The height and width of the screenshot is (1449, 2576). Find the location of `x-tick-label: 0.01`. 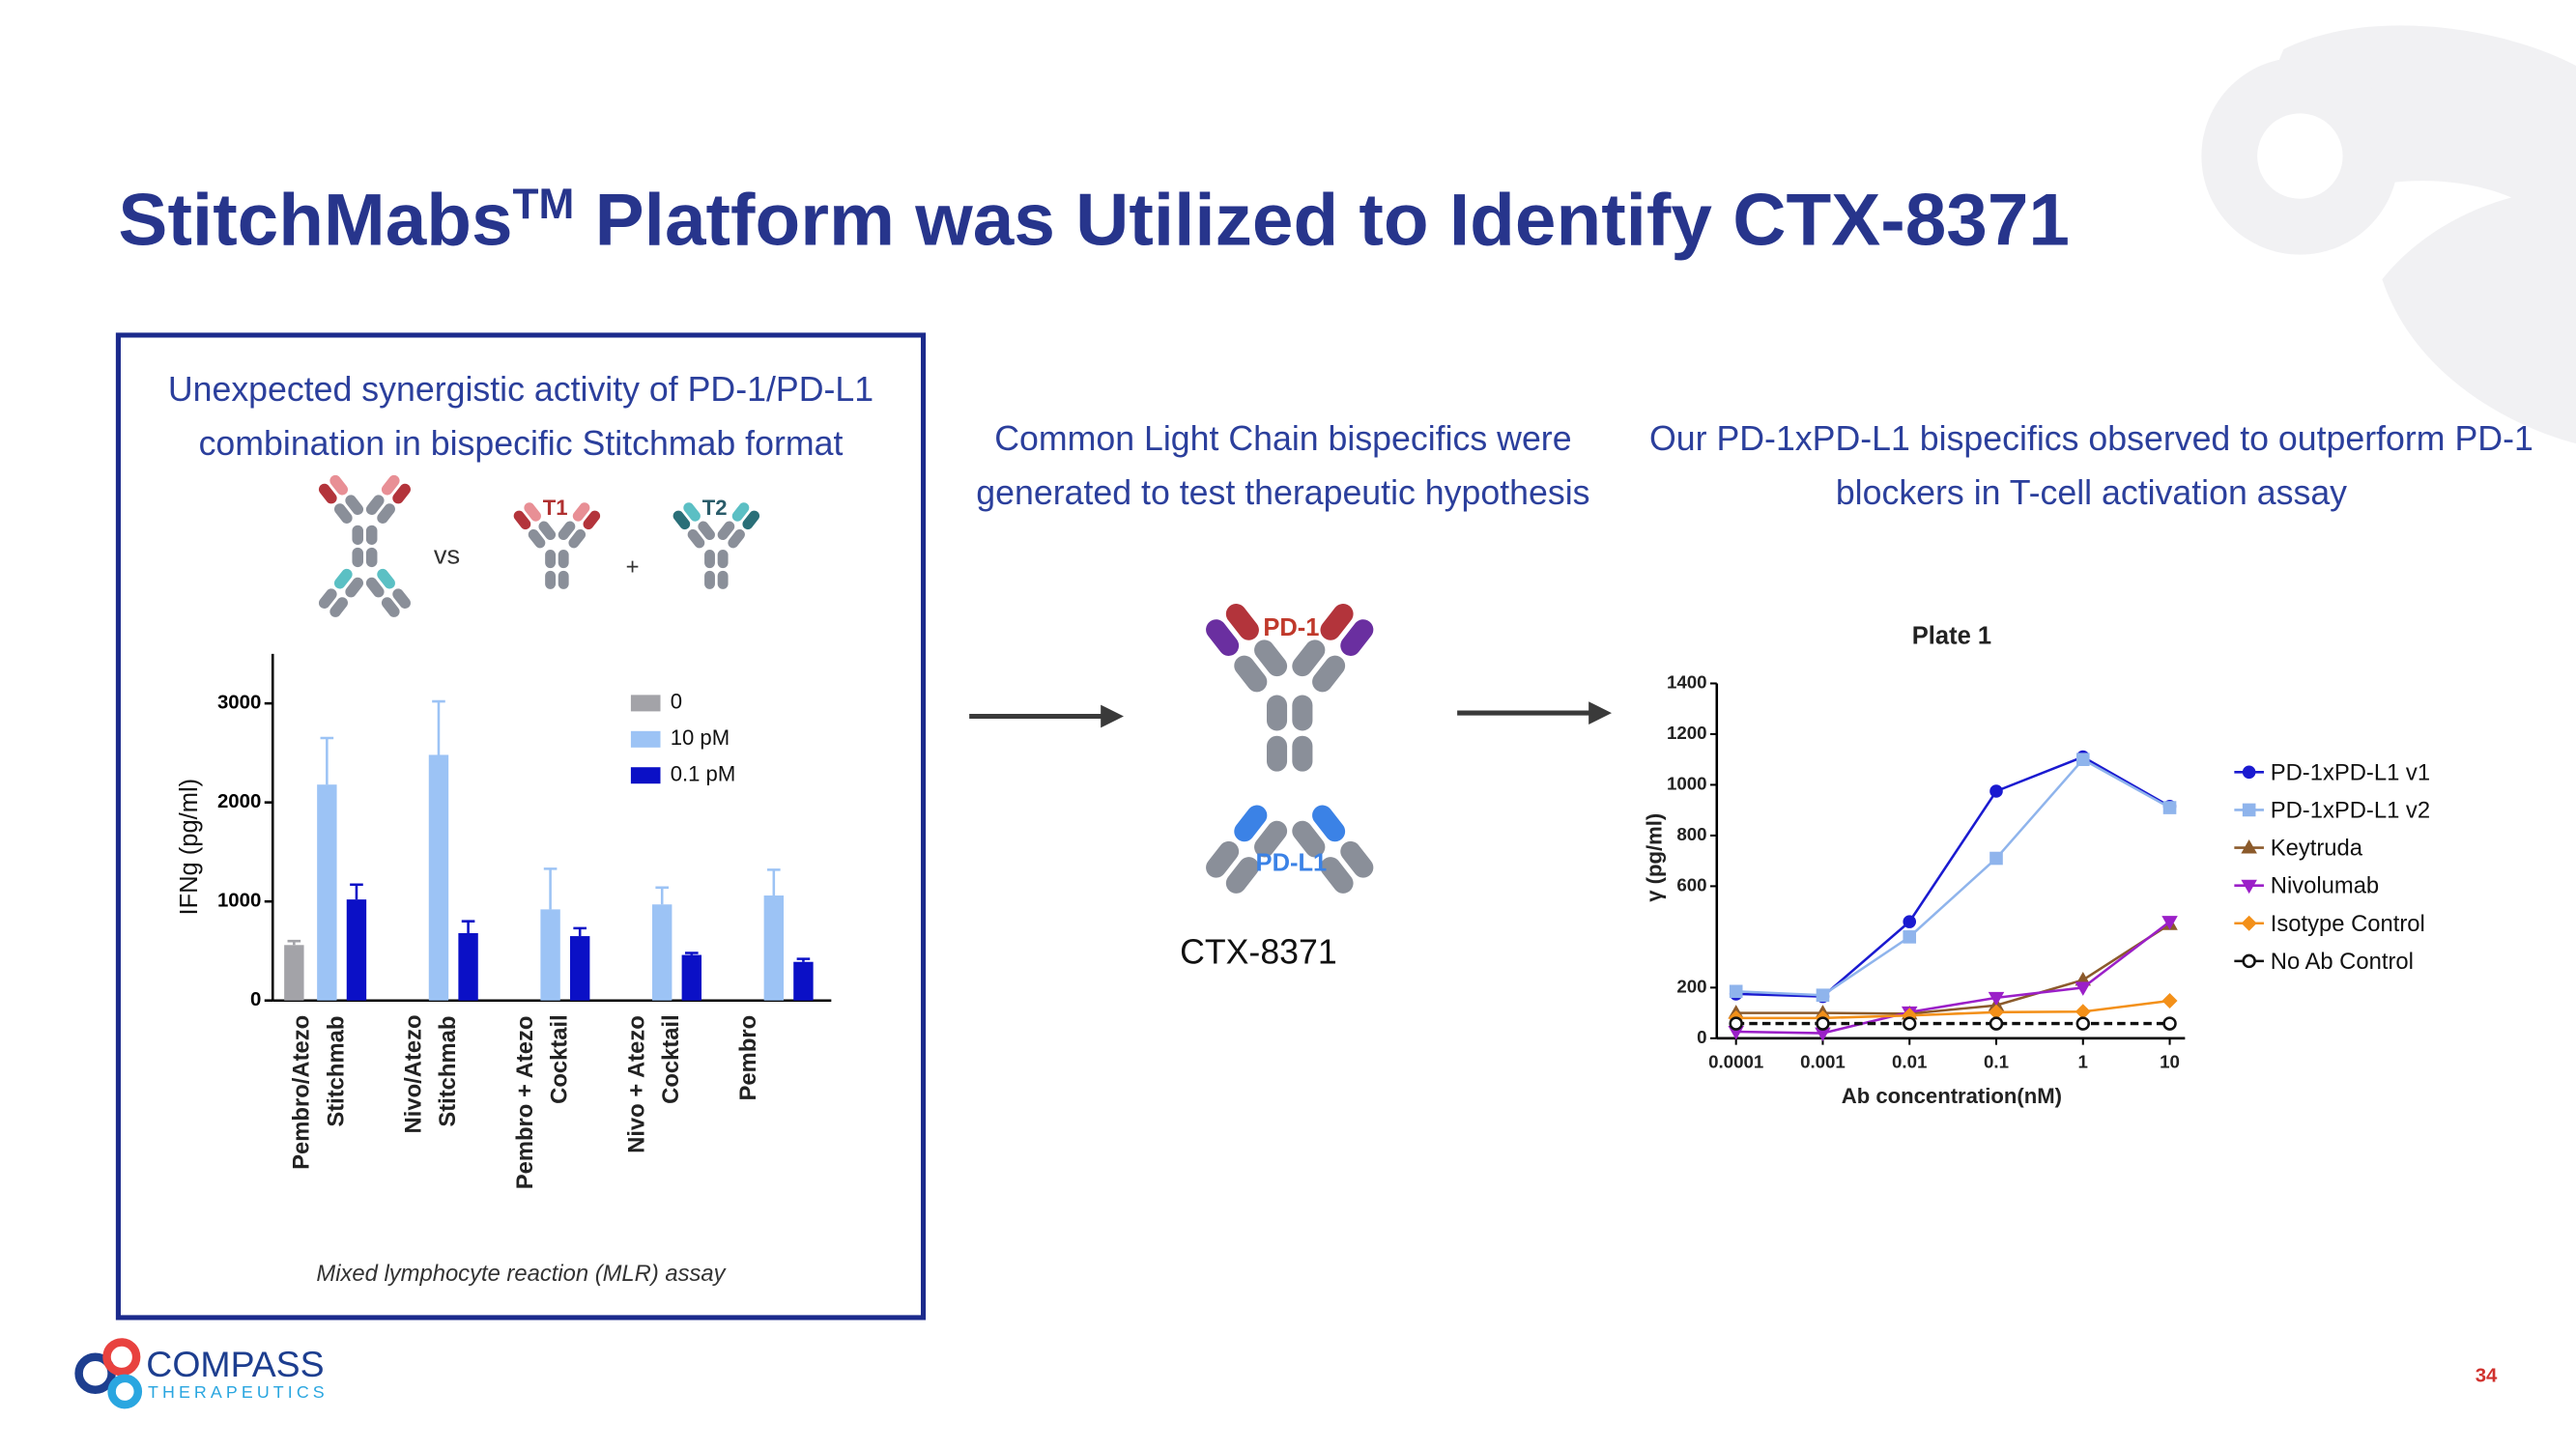

x-tick-label: 0.01 is located at coordinates (1910, 1061).